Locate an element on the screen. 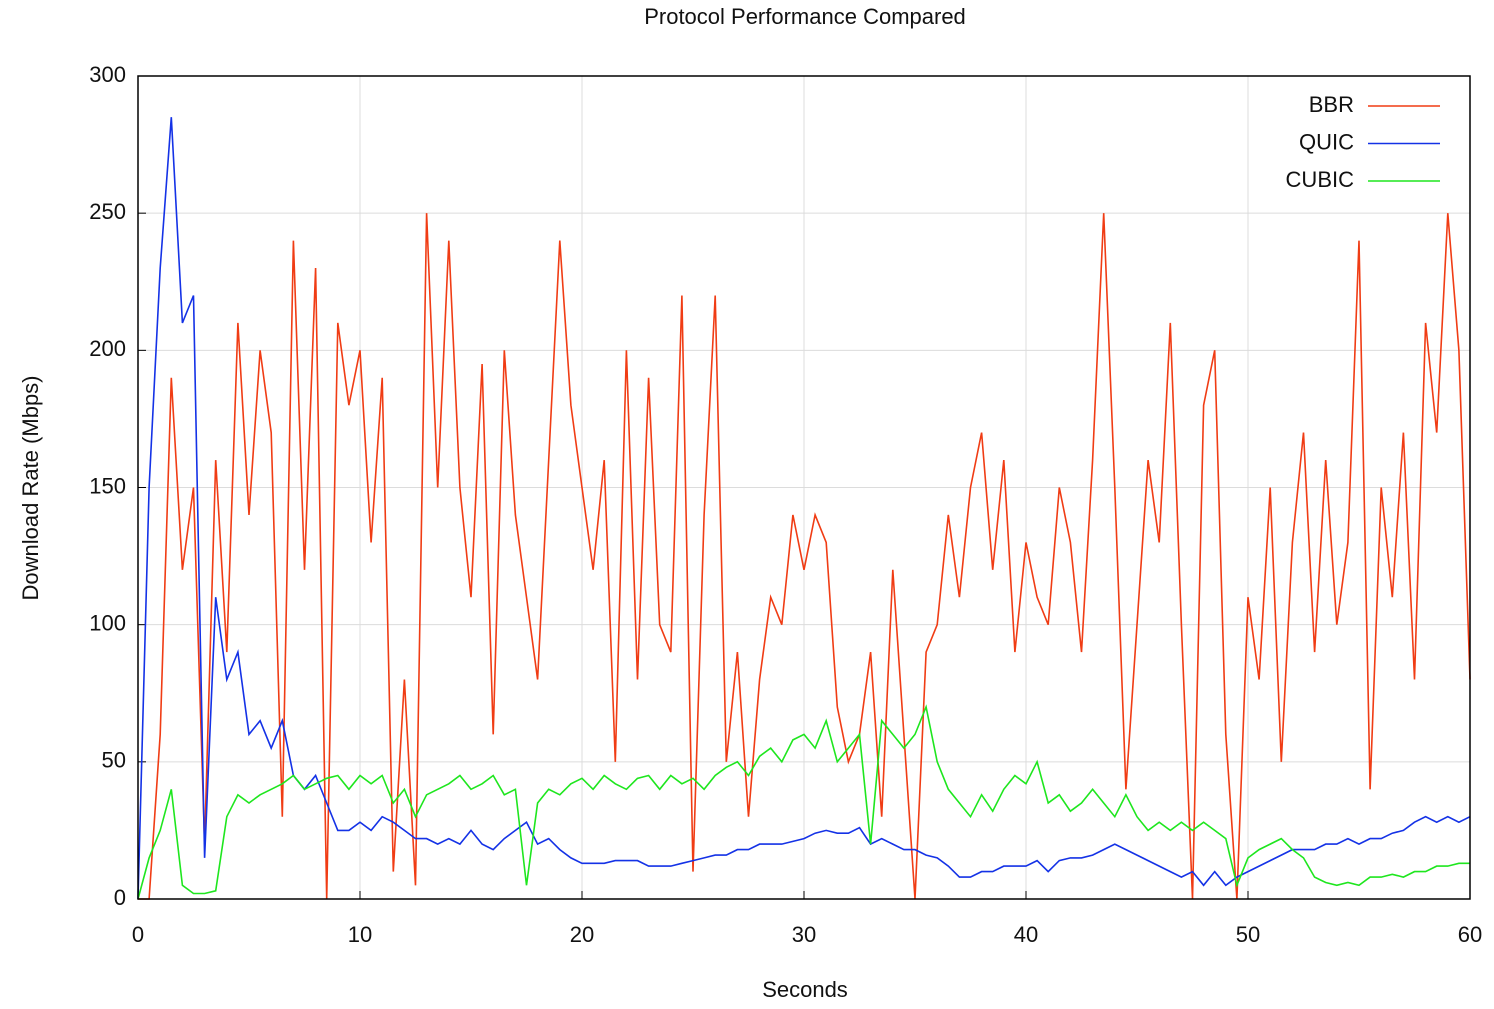  y-tick-label: 300 is located at coordinates (107, 74).